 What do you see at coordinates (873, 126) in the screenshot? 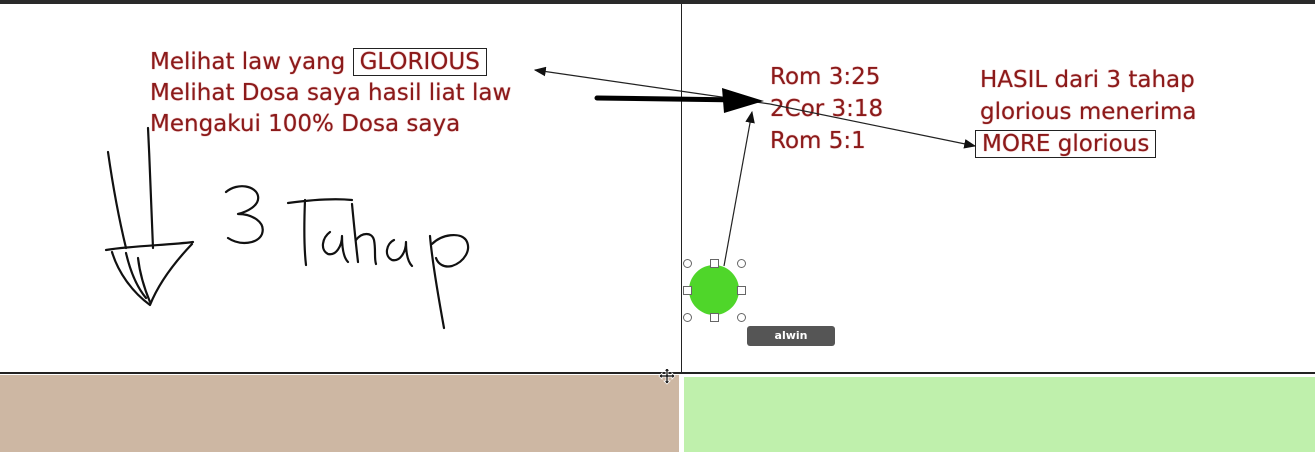
I see `connector-arrow-to-more-glorious` at bounding box center [873, 126].